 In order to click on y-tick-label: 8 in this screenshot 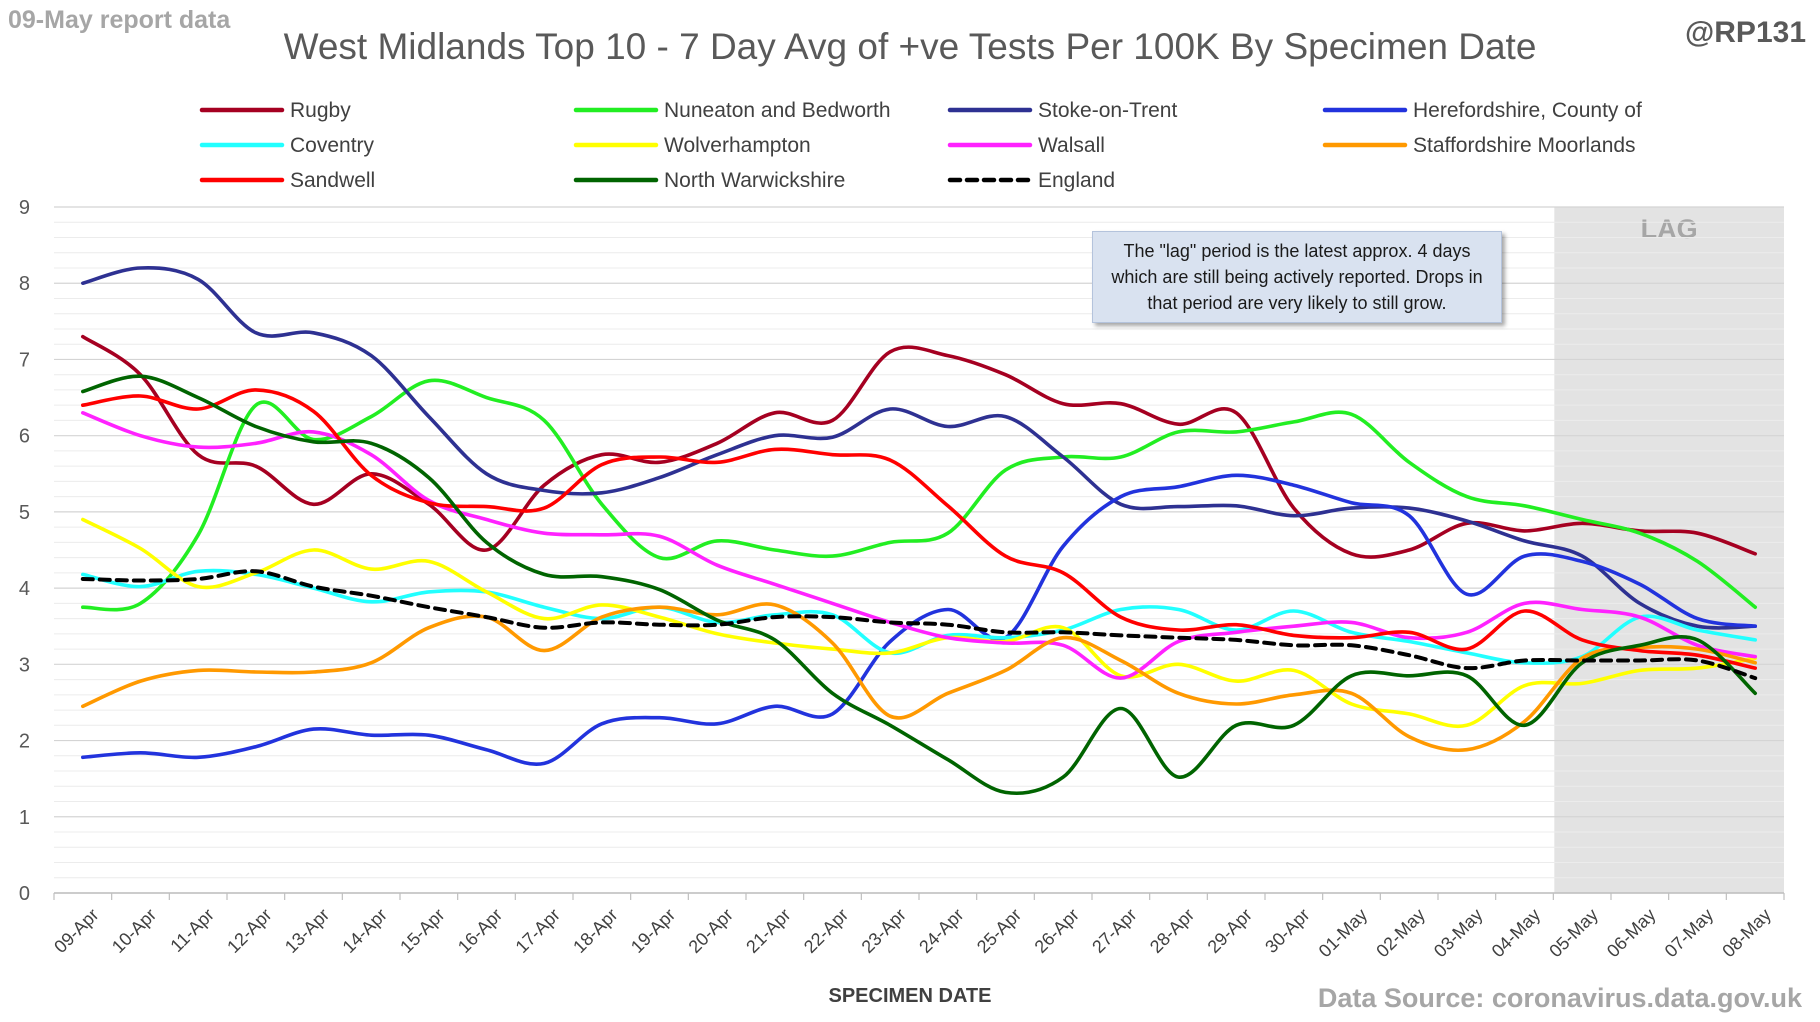, I will do `click(24, 284)`.